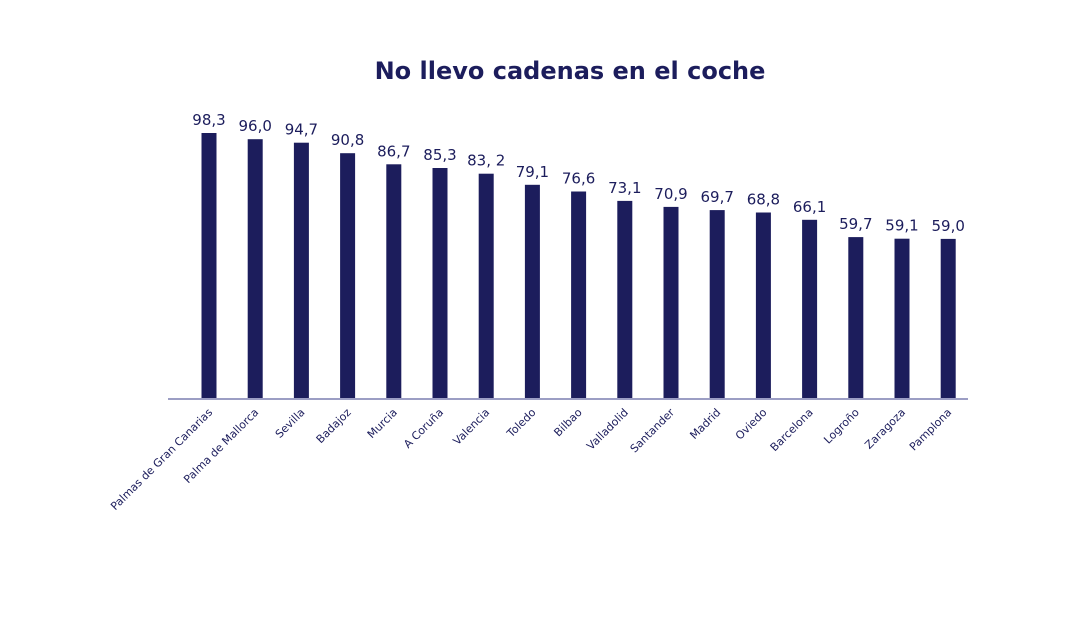 This screenshot has width=1068, height=633. What do you see at coordinates (653, 431) in the screenshot?
I see `category-label-10: Santander` at bounding box center [653, 431].